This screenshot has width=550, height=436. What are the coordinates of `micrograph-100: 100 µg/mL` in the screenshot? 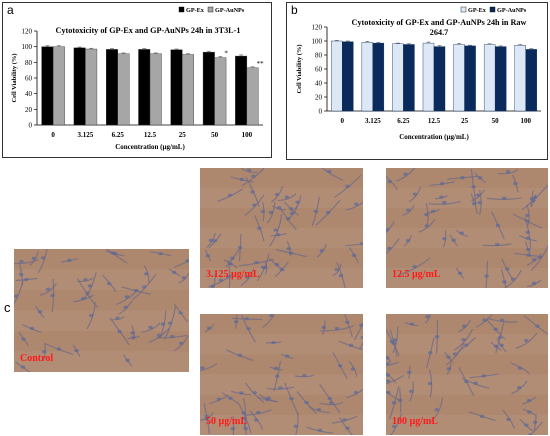 It's located at (467, 374).